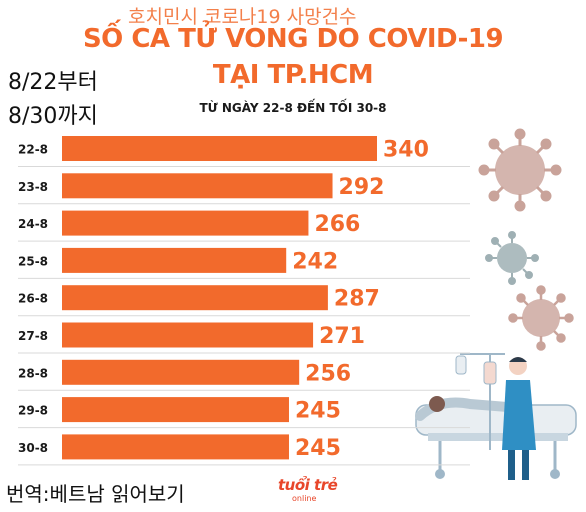  What do you see at coordinates (33, 224) in the screenshot?
I see `category-label: 24-8` at bounding box center [33, 224].